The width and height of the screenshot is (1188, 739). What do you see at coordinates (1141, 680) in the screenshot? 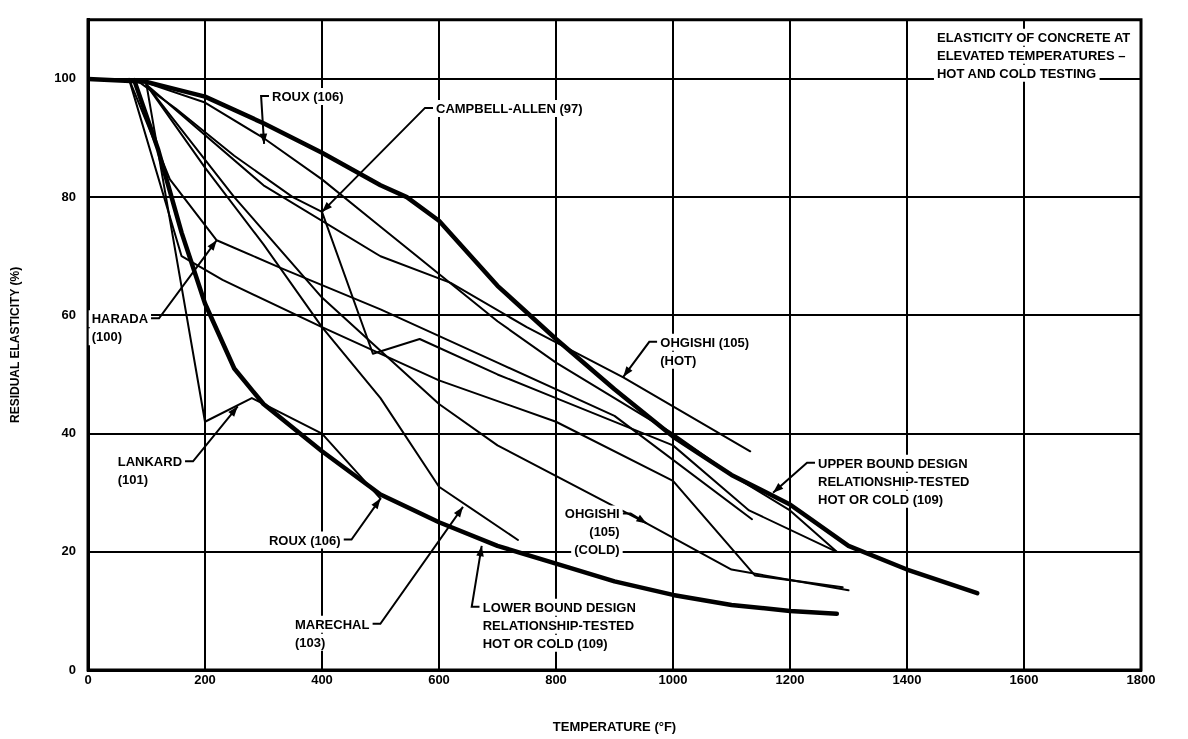
I see `x-tick-label: 1800` at bounding box center [1141, 680].